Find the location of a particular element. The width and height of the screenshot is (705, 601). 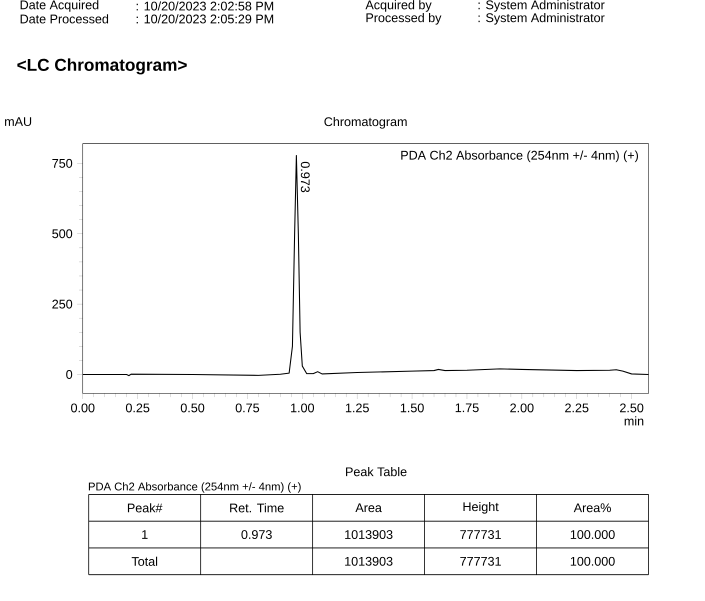

text: Area is located at coordinates (368, 507).